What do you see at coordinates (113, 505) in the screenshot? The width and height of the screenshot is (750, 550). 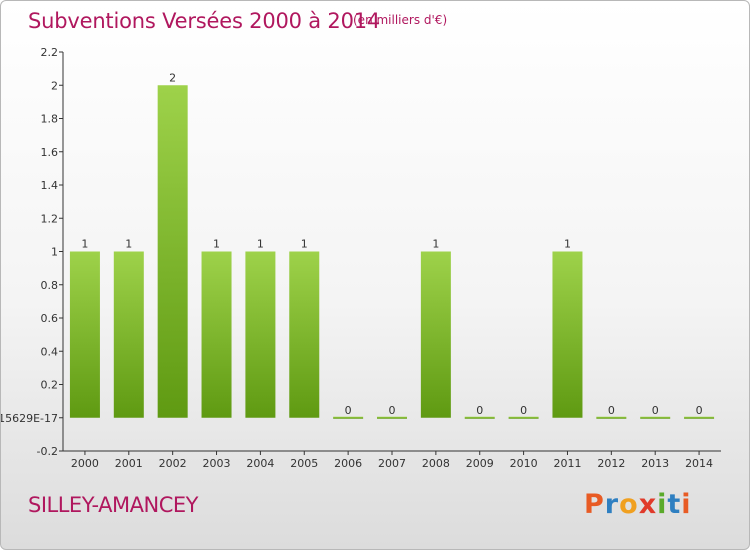 I see `commune-name: SILLEY-AMANCEY` at bounding box center [113, 505].